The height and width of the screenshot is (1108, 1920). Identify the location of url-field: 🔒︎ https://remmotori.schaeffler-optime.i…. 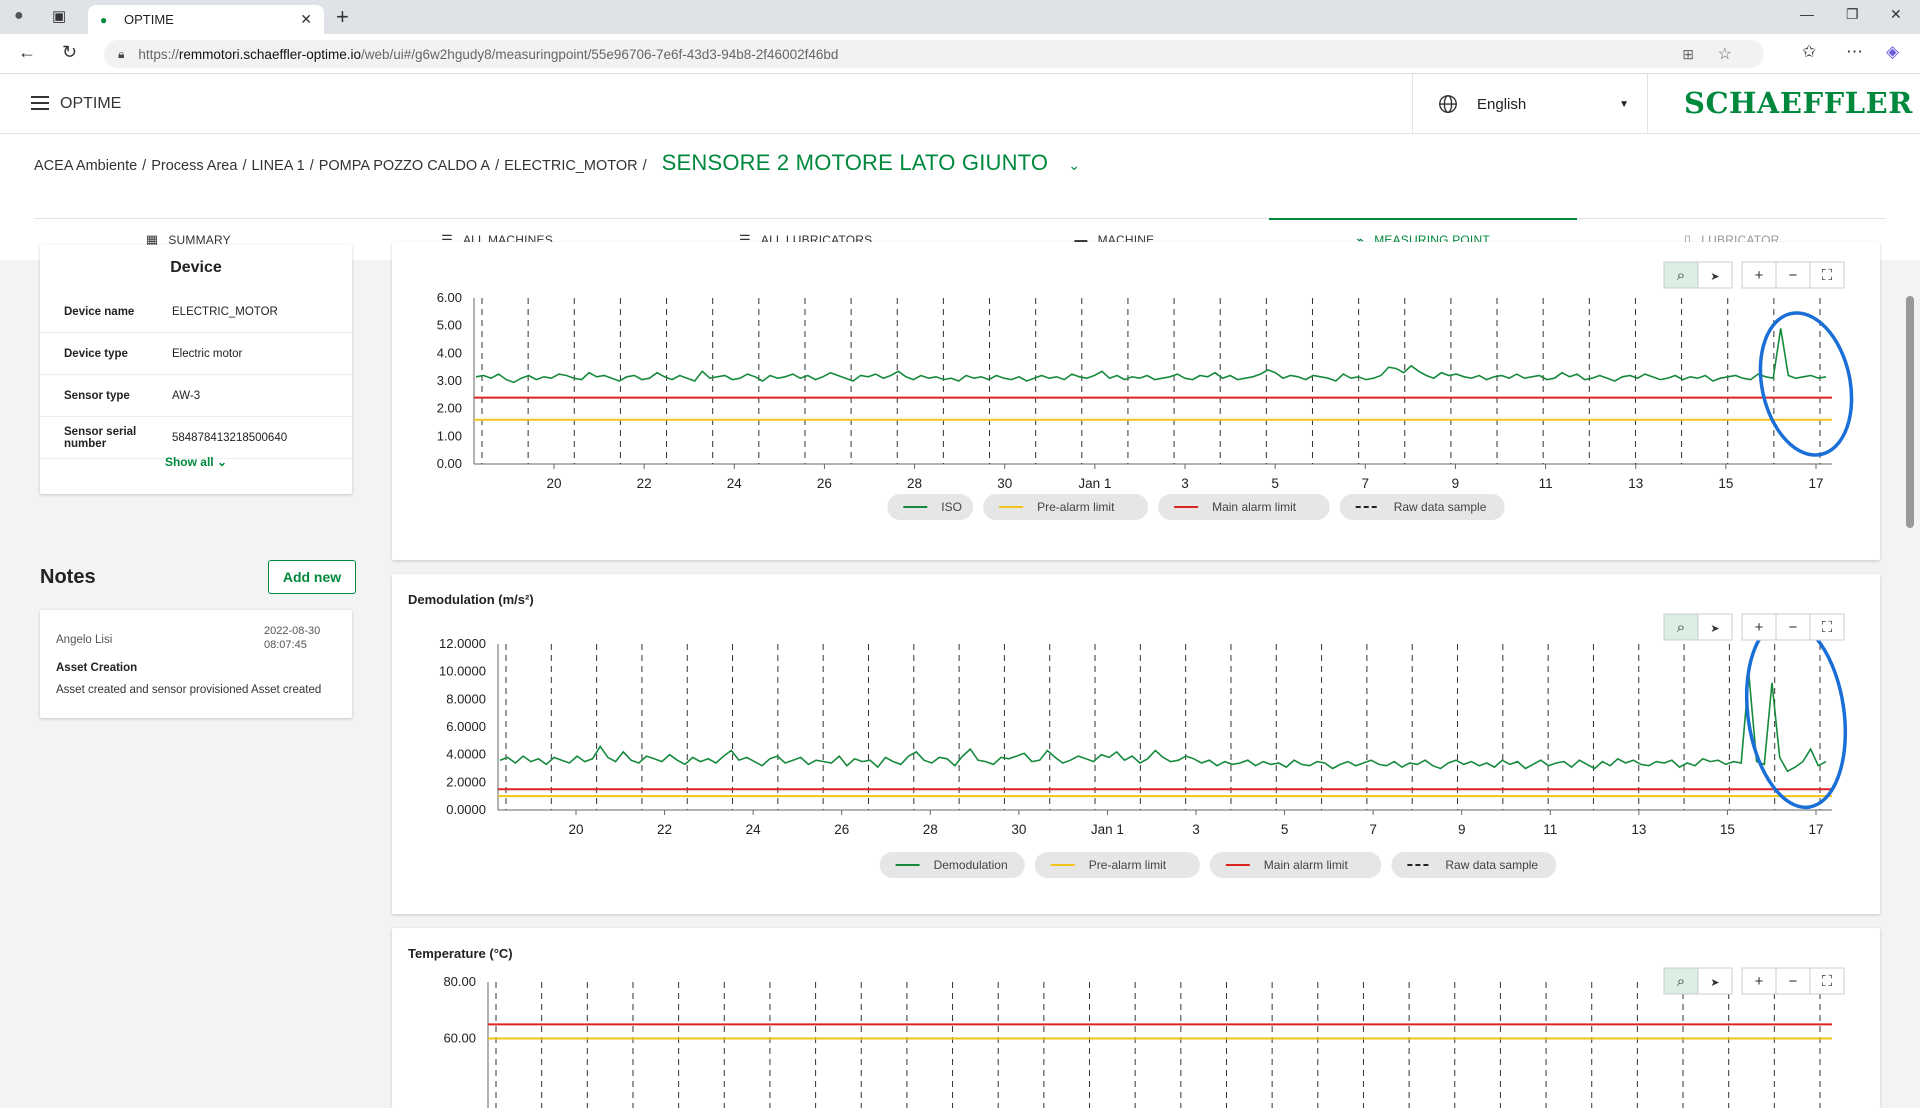
(934, 54).